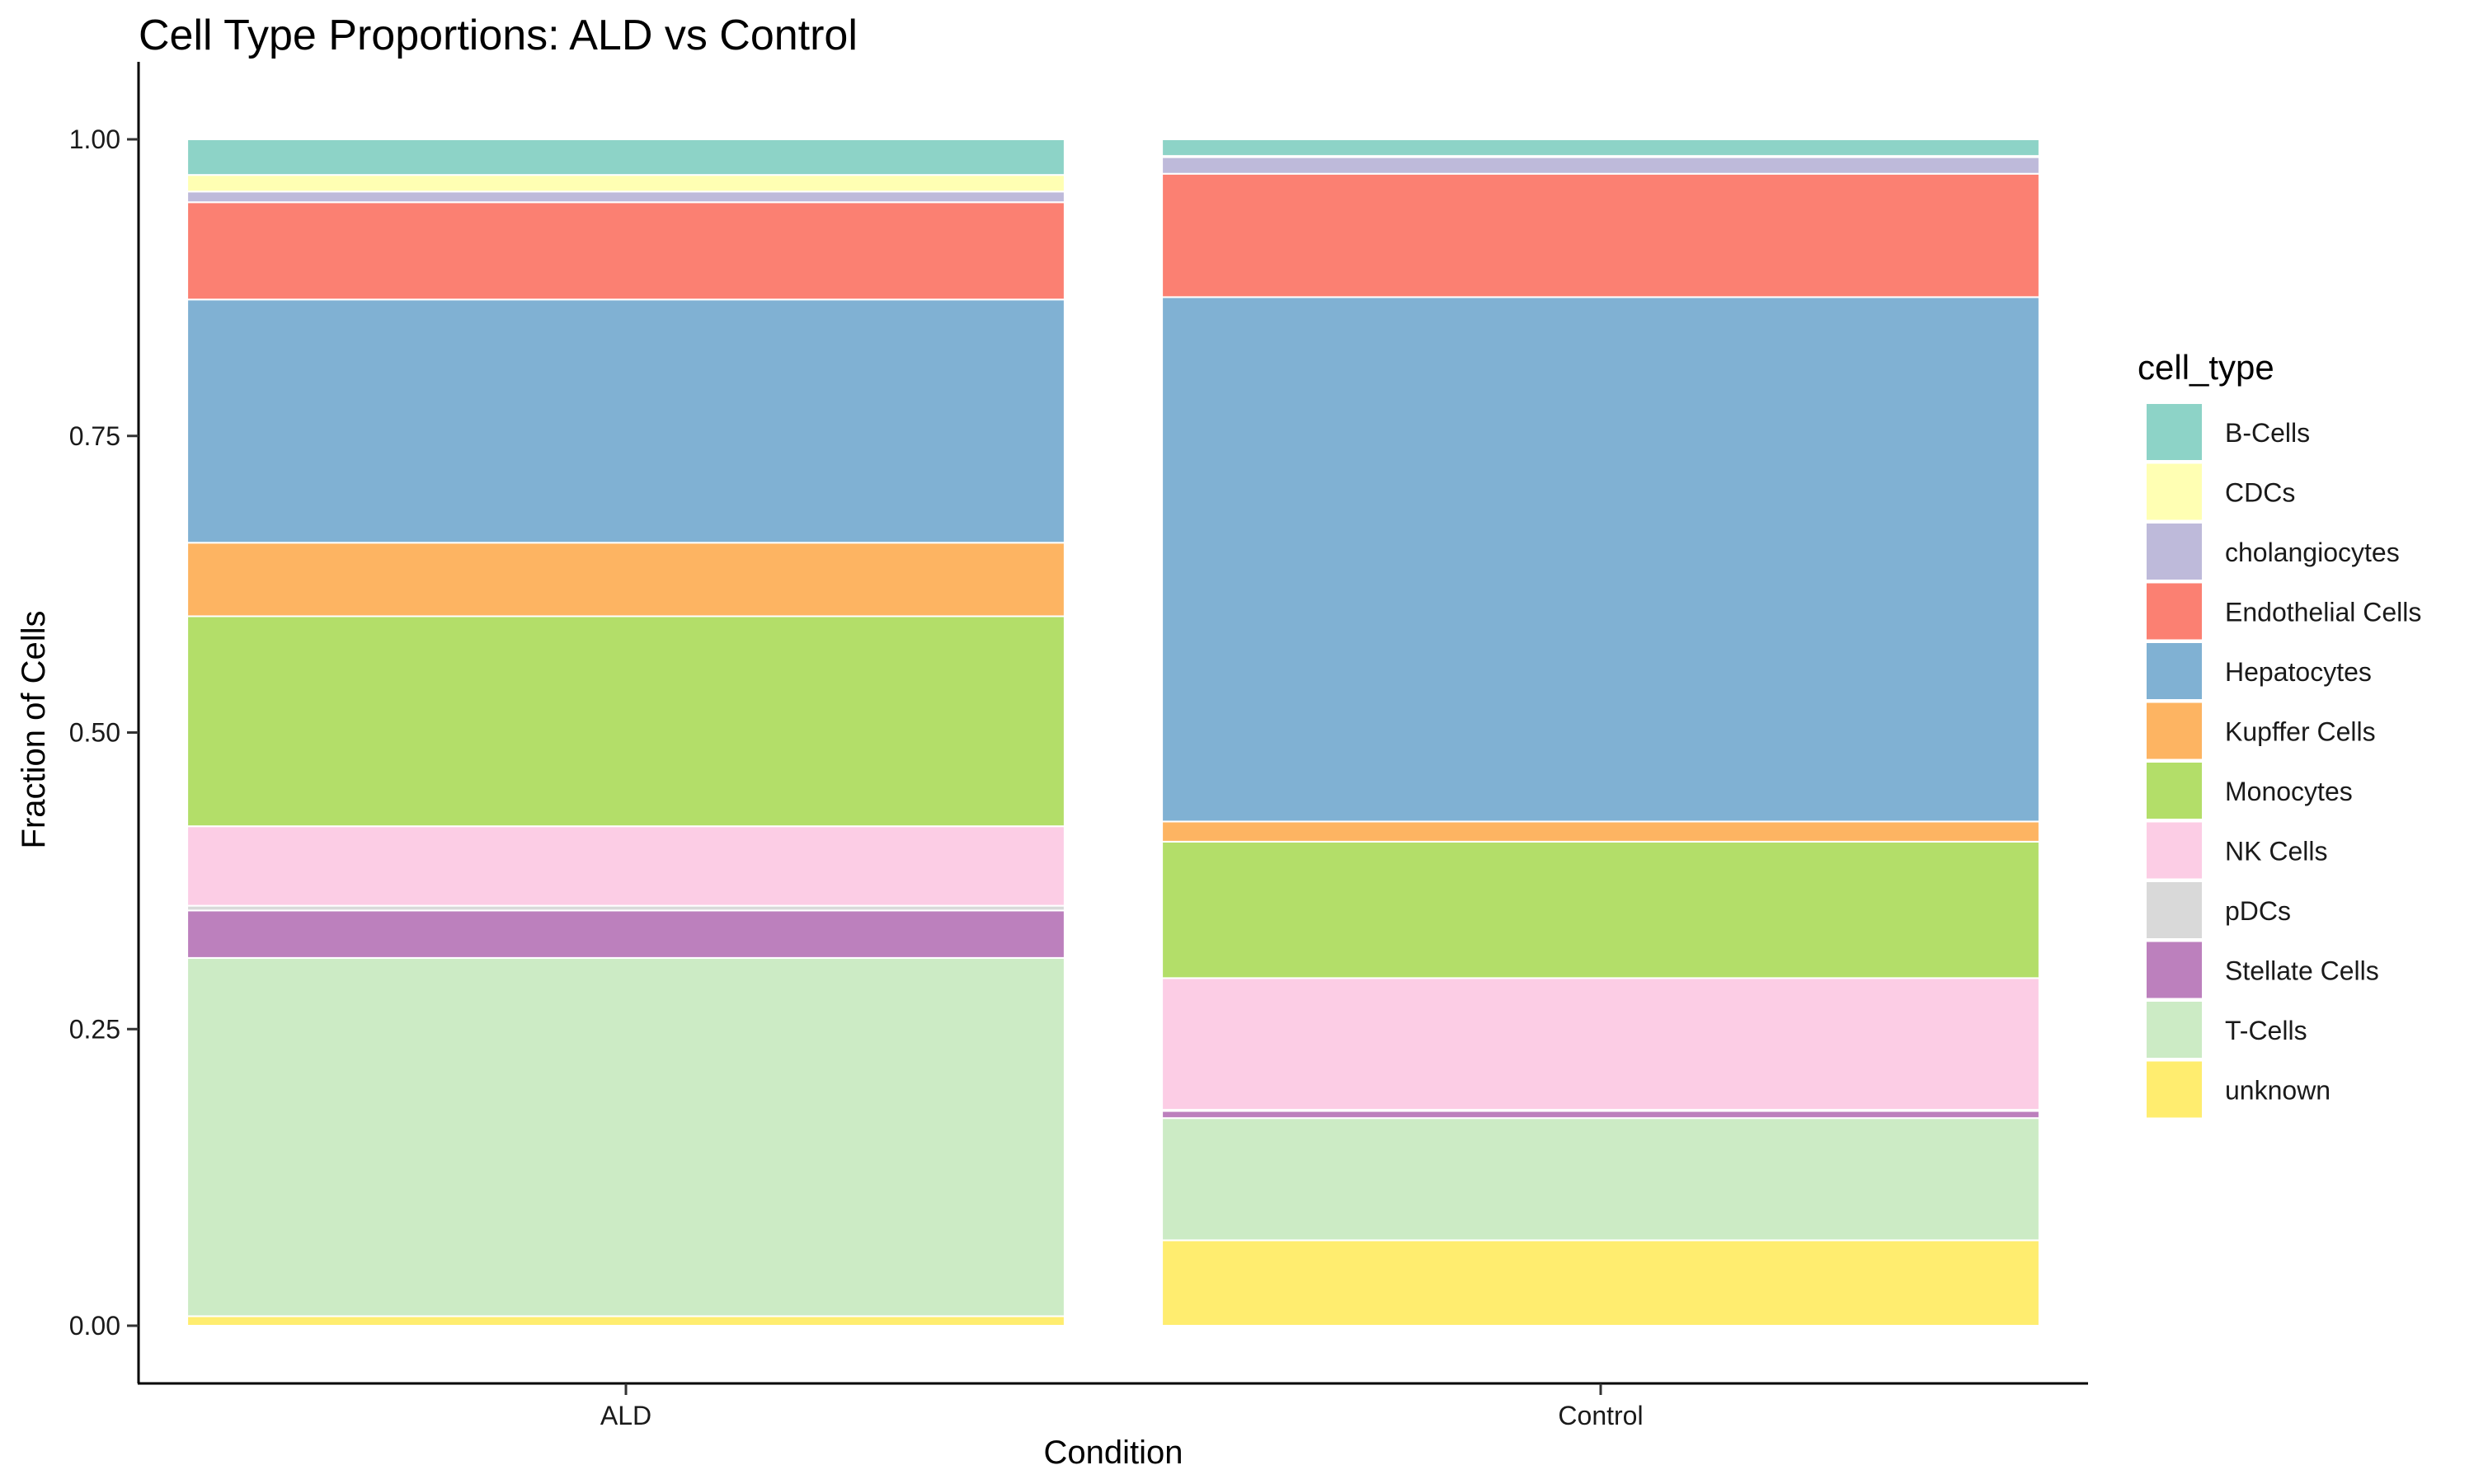  What do you see at coordinates (625, 866) in the screenshot?
I see `bar-segment-ald-nk-cells` at bounding box center [625, 866].